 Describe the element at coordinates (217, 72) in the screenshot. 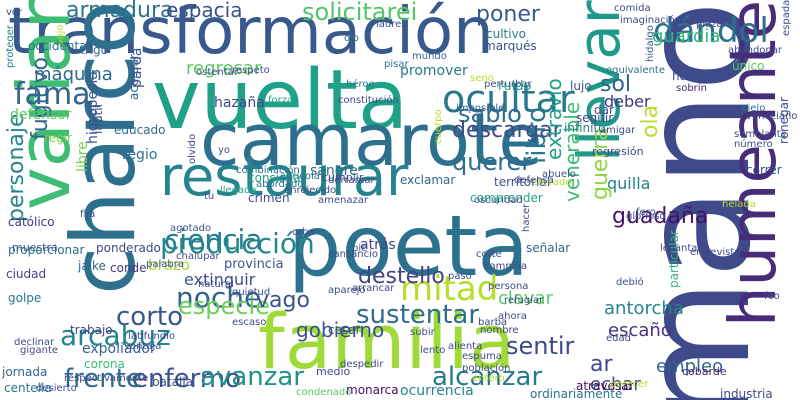

I see `word-ostentar: ostentar` at that location.